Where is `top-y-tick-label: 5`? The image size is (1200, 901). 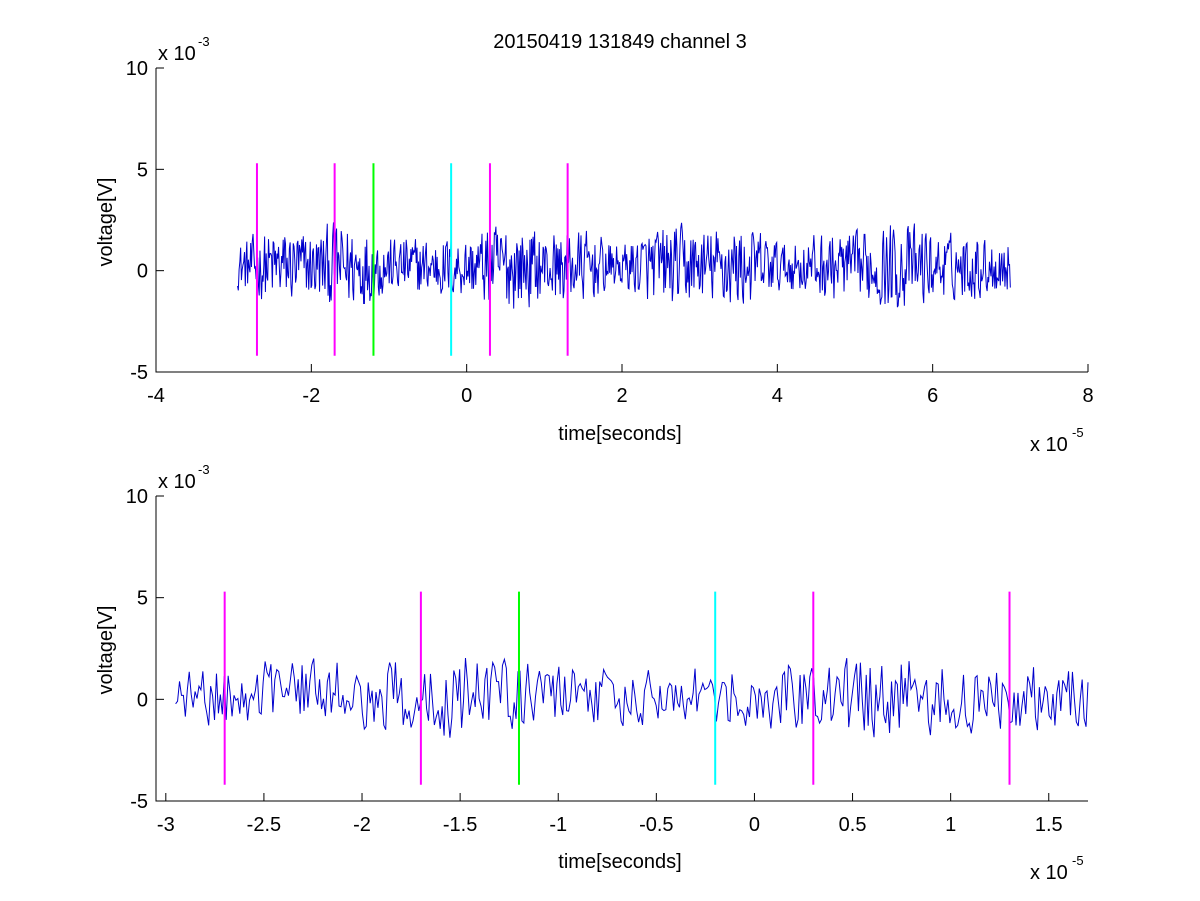
top-y-tick-label: 5 is located at coordinates (142, 170).